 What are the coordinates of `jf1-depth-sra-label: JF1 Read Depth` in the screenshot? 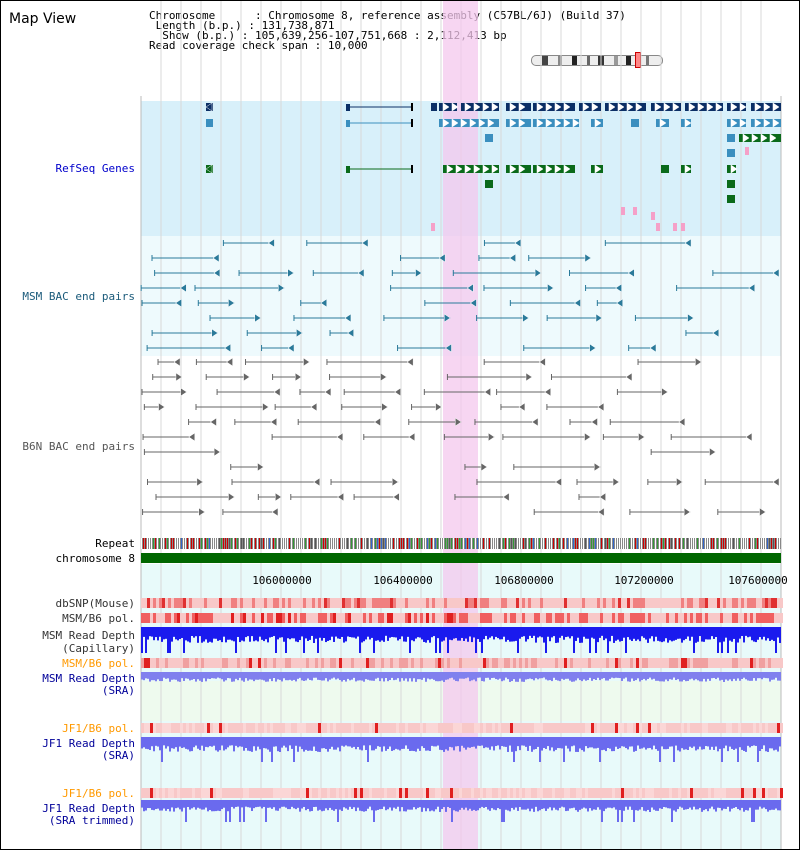 It's located at (88, 743).